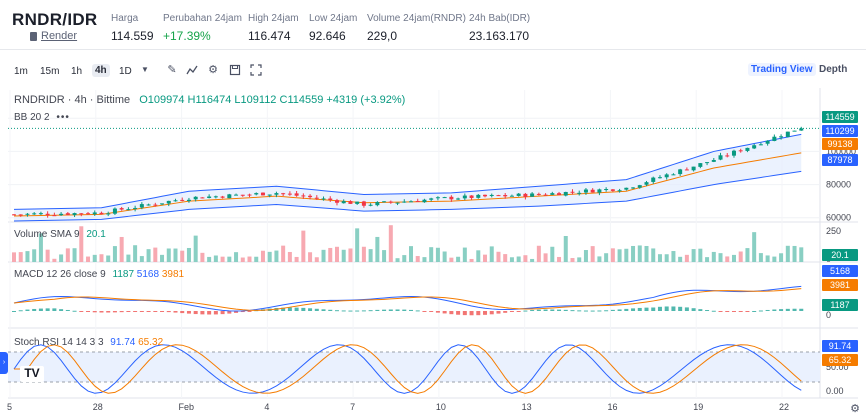 The image size is (866, 420). I want to click on save-icon, so click(235, 70).